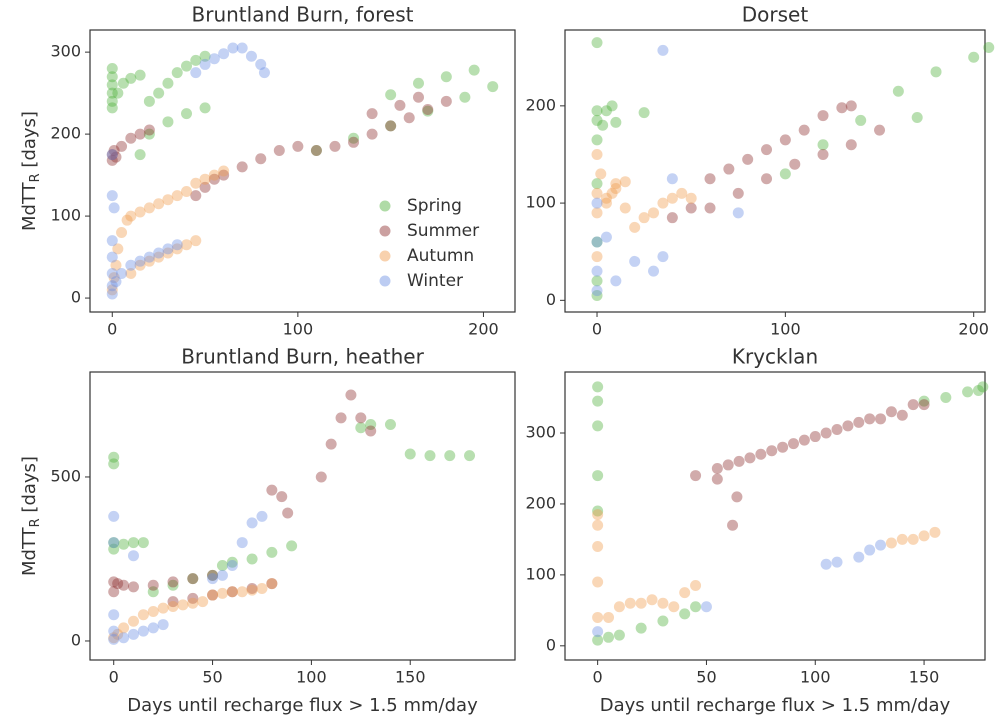 Image resolution: width=997 pixels, height=721 pixels. I want to click on legend-label: Autumn, so click(440, 256).